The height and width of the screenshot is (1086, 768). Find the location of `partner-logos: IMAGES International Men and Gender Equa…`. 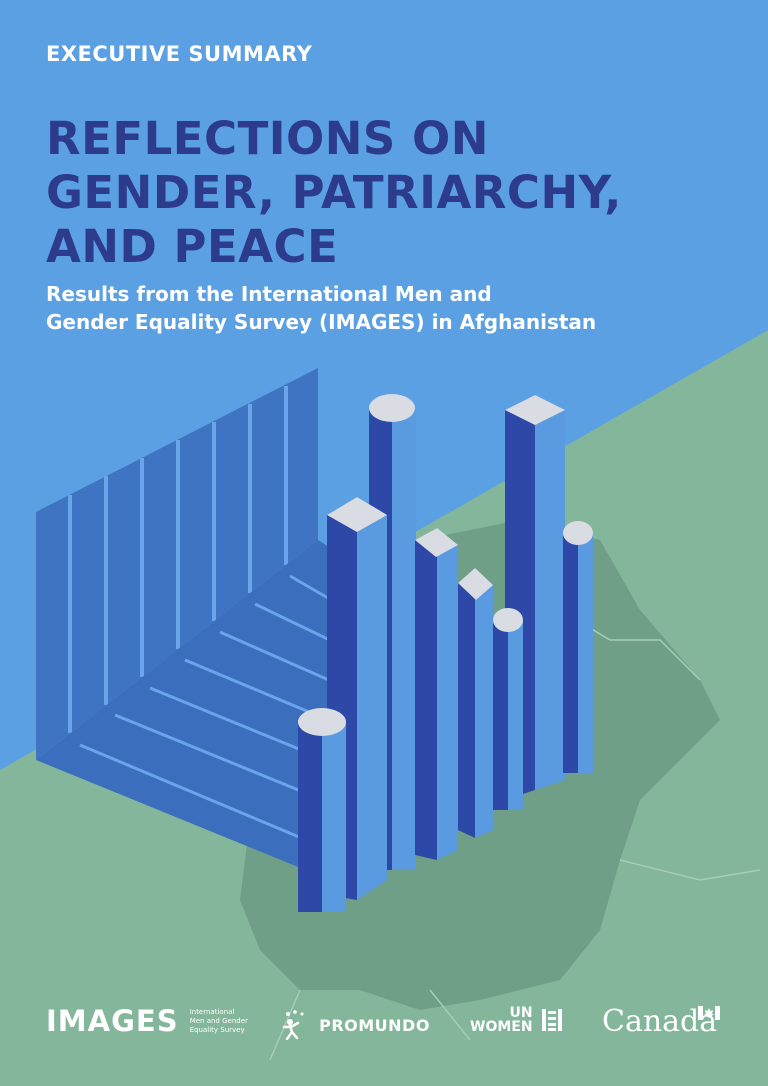

partner-logos: IMAGES International Men and Gender Equa… is located at coordinates (384, 1025).